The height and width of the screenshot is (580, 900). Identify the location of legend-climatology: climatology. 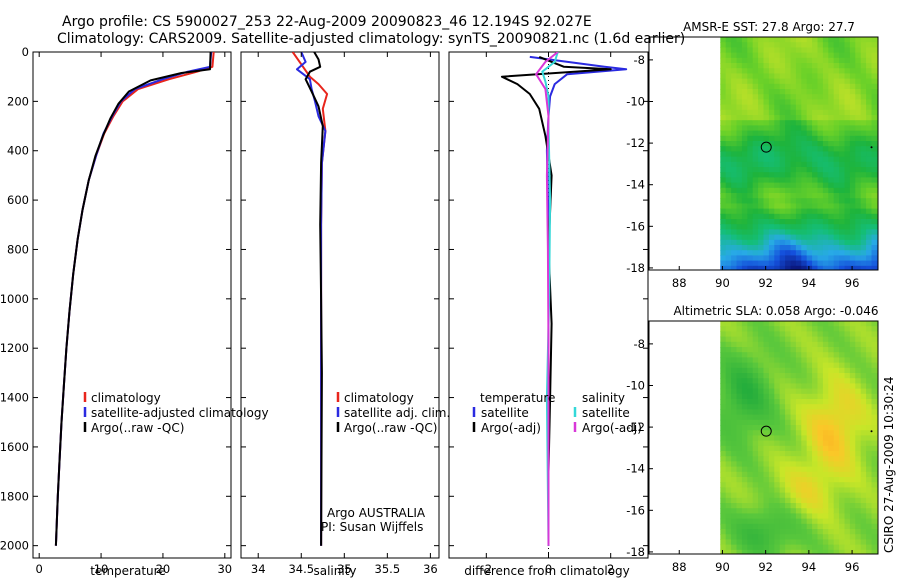
(379, 398).